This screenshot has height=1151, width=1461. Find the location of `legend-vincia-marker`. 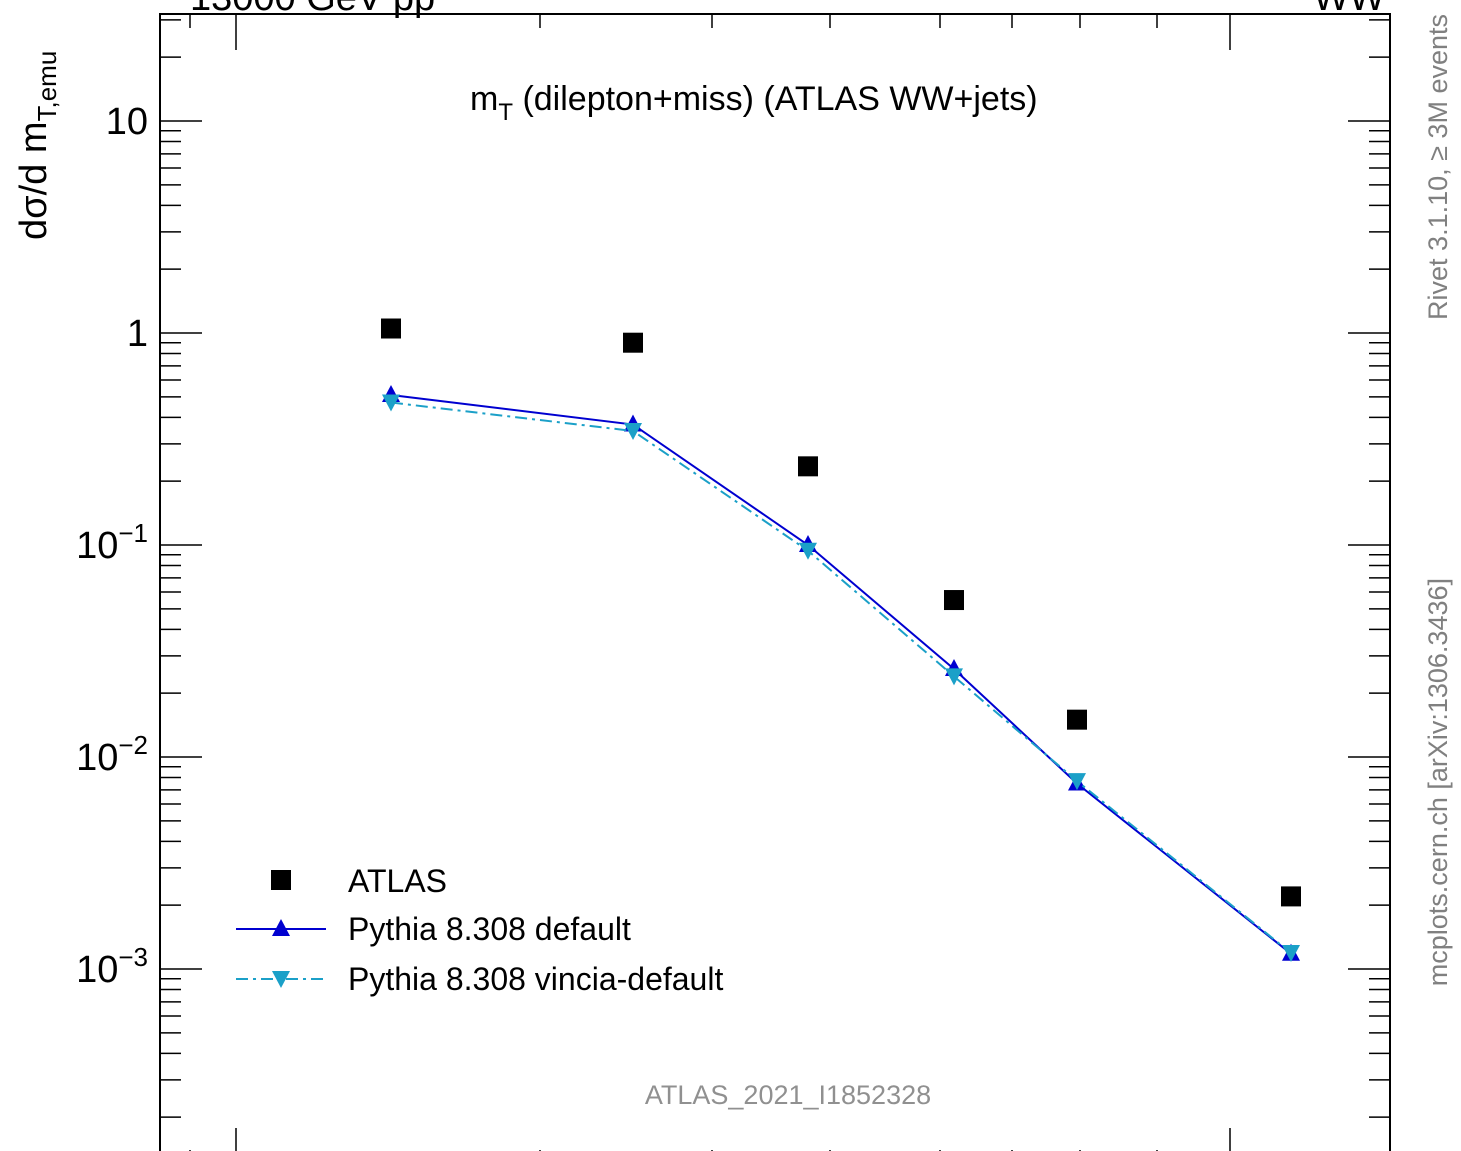

legend-vincia-marker is located at coordinates (281, 979).